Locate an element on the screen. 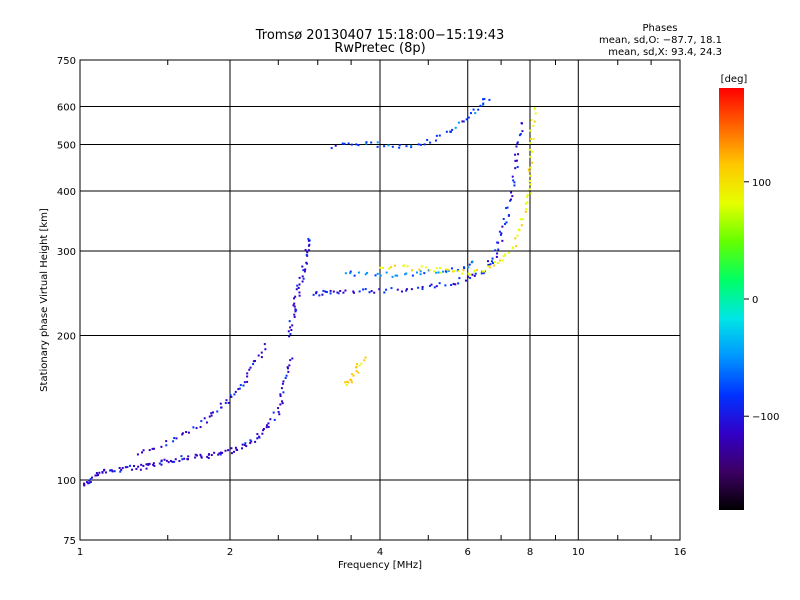 This screenshot has height=600, width=800. chart-title: Tromsø 20130407 15:18:00−15:19:43 is located at coordinates (380, 35).